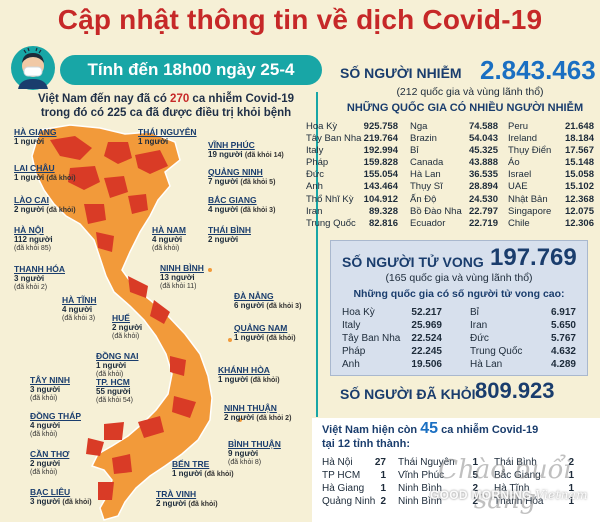 The width and height of the screenshot is (600, 522). Describe the element at coordinates (551, 163) in the screenshot. I see `table-row: Áo 15.148` at that location.